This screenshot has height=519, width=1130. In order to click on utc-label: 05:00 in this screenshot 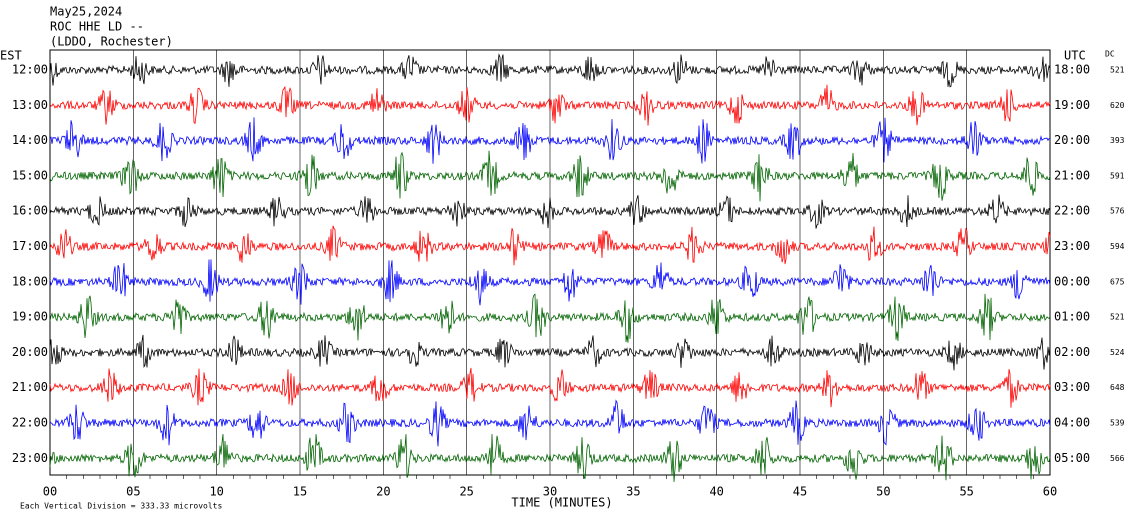, I will do `click(1072, 458)`.